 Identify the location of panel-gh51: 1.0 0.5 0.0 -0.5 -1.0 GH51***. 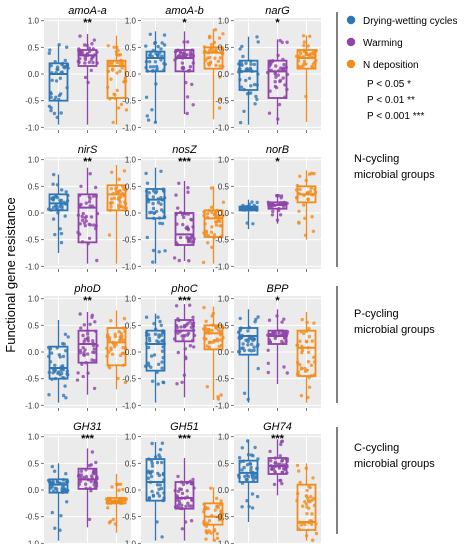
(175, 482).